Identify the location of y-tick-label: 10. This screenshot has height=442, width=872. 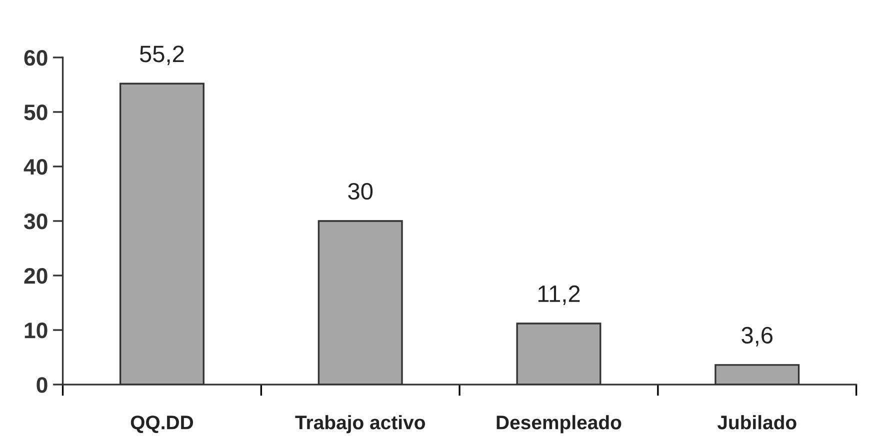
(36, 330).